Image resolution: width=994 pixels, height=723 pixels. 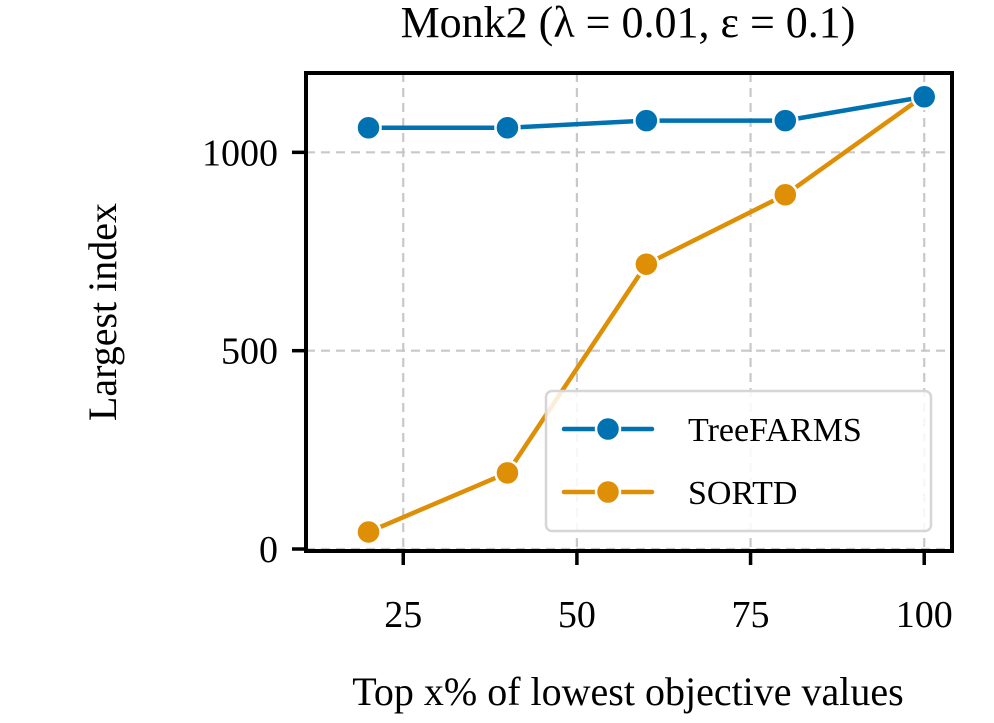 What do you see at coordinates (608, 492) in the screenshot?
I see `legend-marker-sortd` at bounding box center [608, 492].